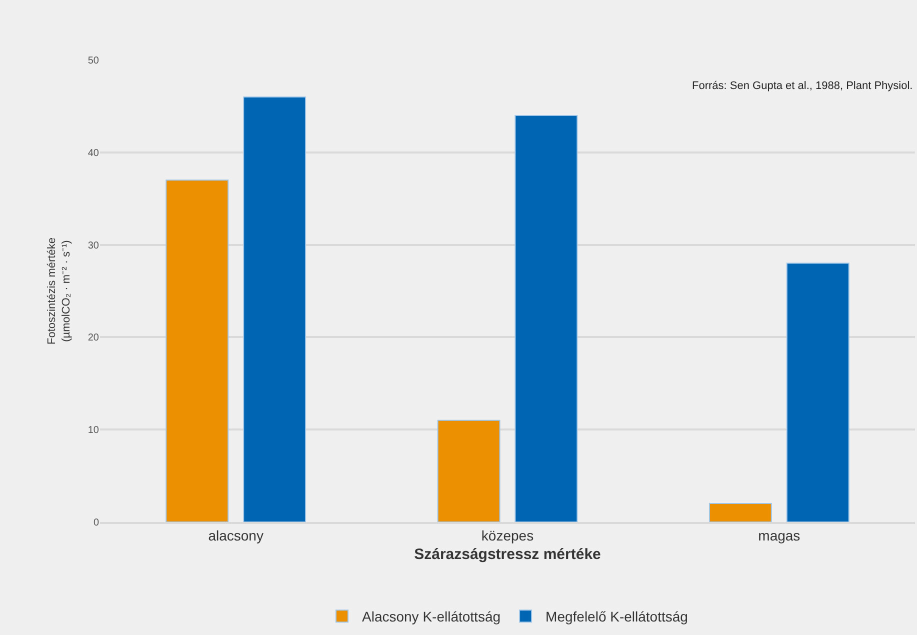 This screenshot has width=917, height=635. I want to click on x-tick-label: magas, so click(779, 536).